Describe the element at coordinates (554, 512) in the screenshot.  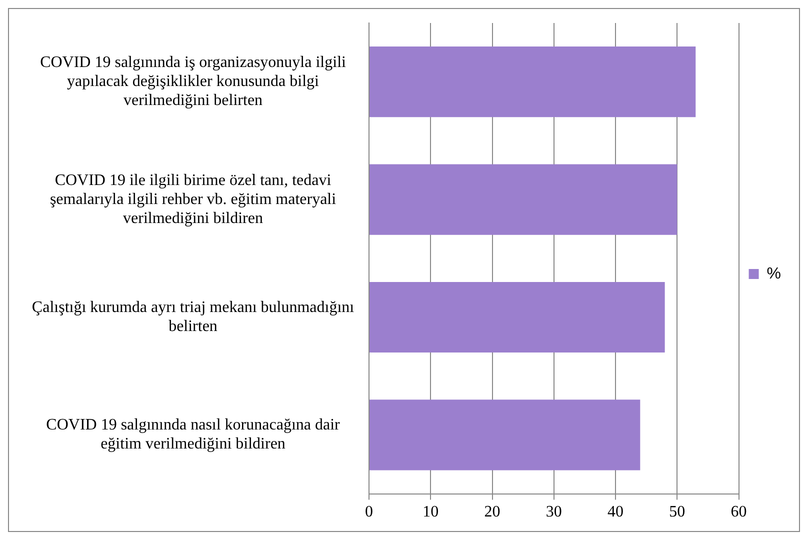
I see `x-tick-label: 30` at that location.